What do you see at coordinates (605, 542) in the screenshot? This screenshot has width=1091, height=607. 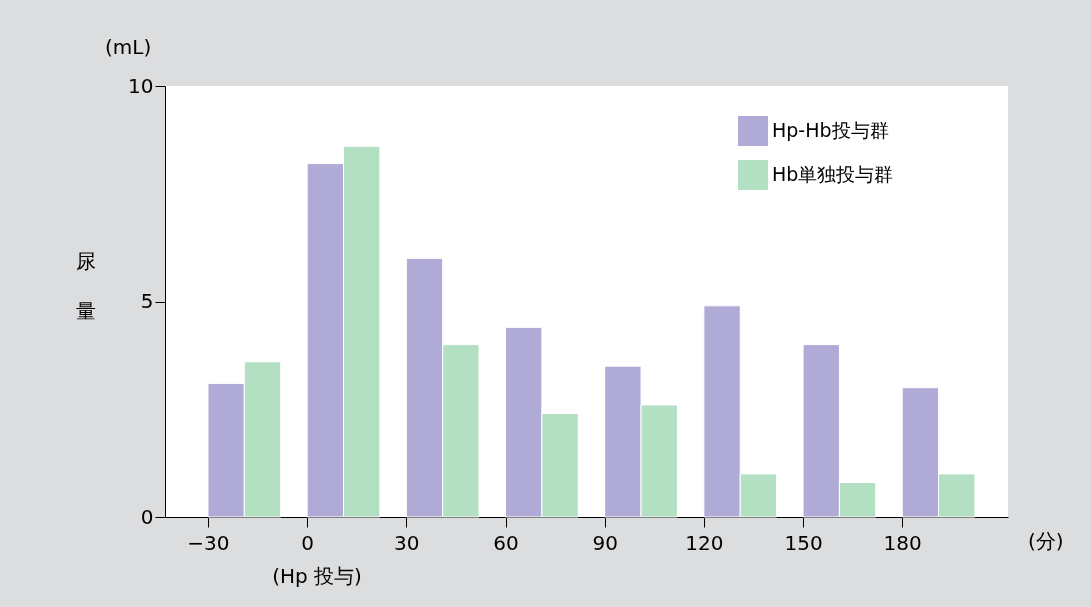 I see `x-tick-label: 90` at bounding box center [605, 542].